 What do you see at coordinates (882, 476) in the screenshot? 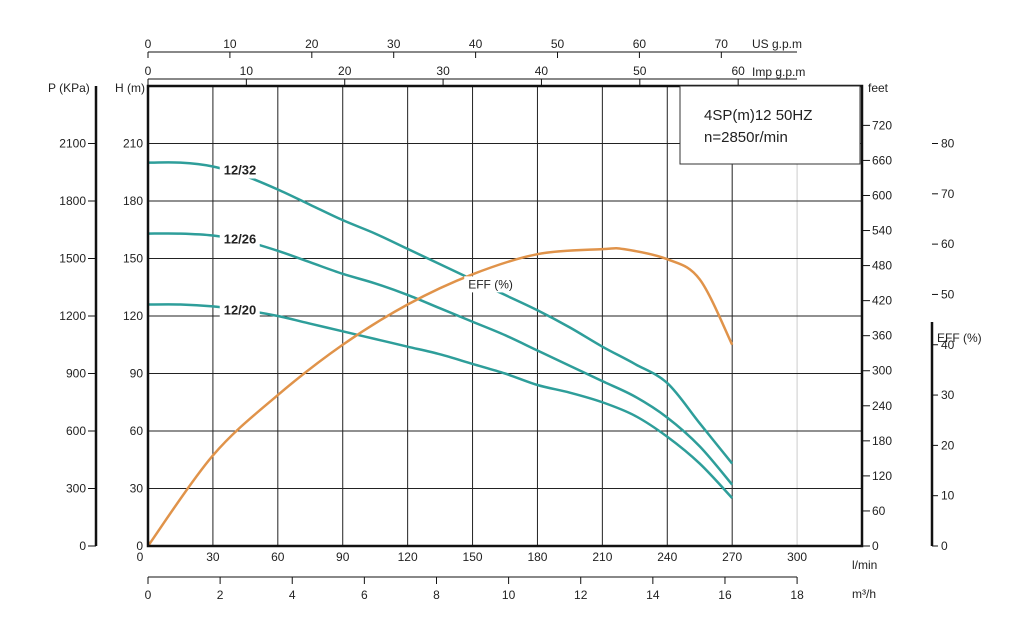
I see `feet-tick-label: 120` at bounding box center [882, 476].